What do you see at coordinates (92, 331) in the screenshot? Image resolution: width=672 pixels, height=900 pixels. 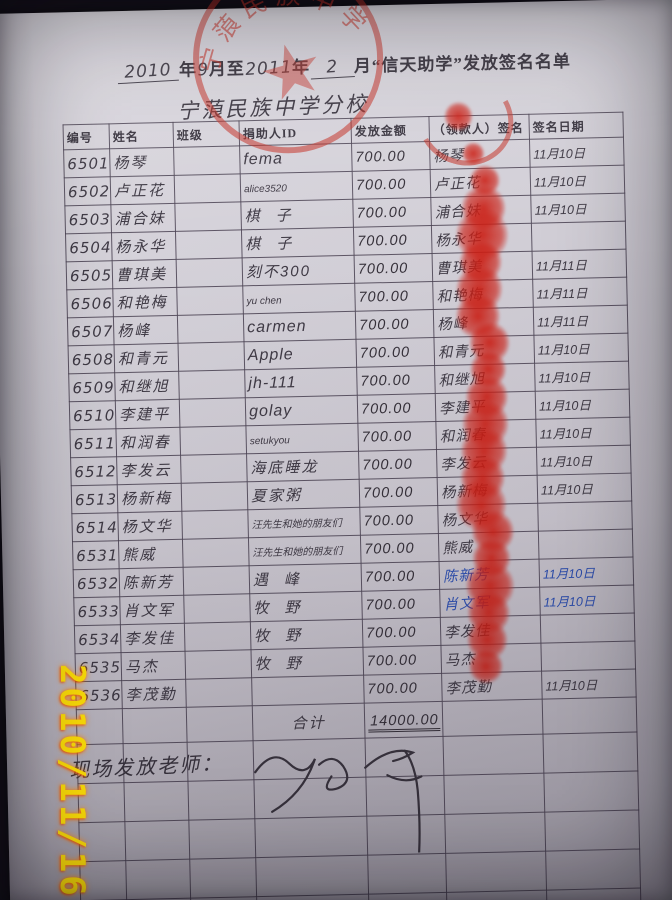 I see `cell-id-text: 6507` at bounding box center [92, 331].